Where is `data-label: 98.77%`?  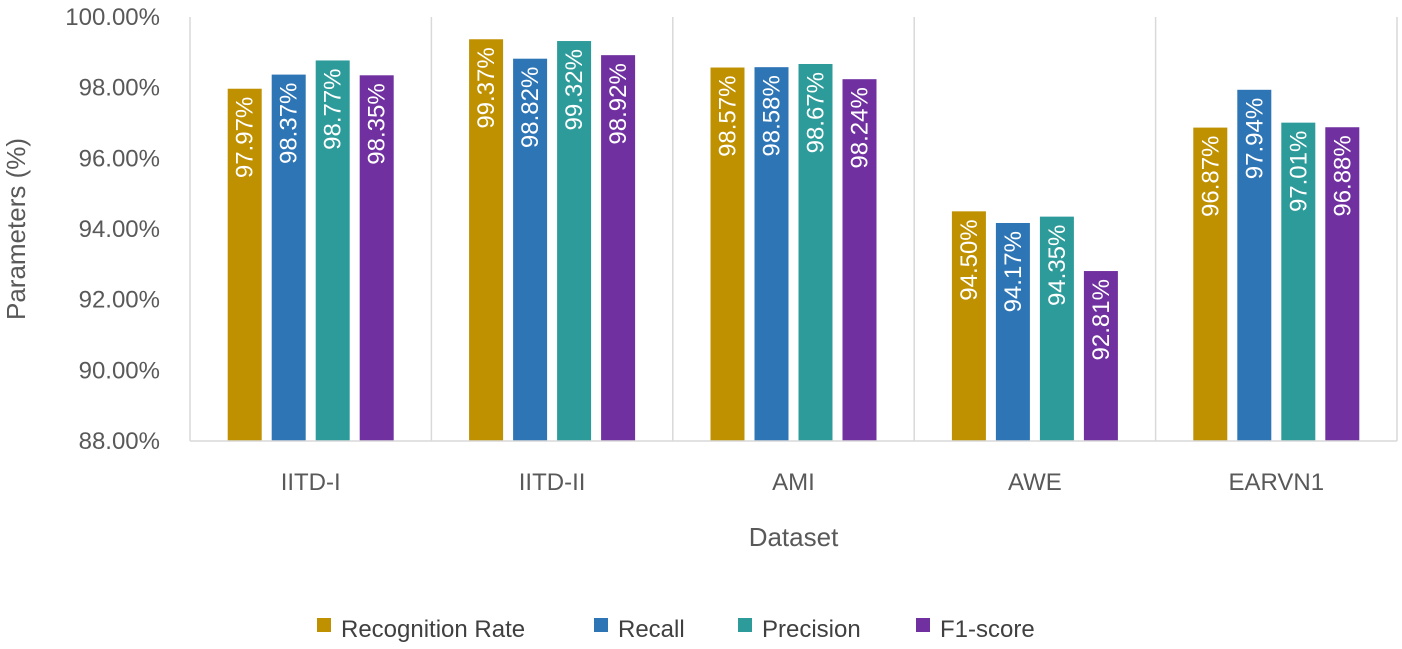 data-label: 98.77% is located at coordinates (333, 108).